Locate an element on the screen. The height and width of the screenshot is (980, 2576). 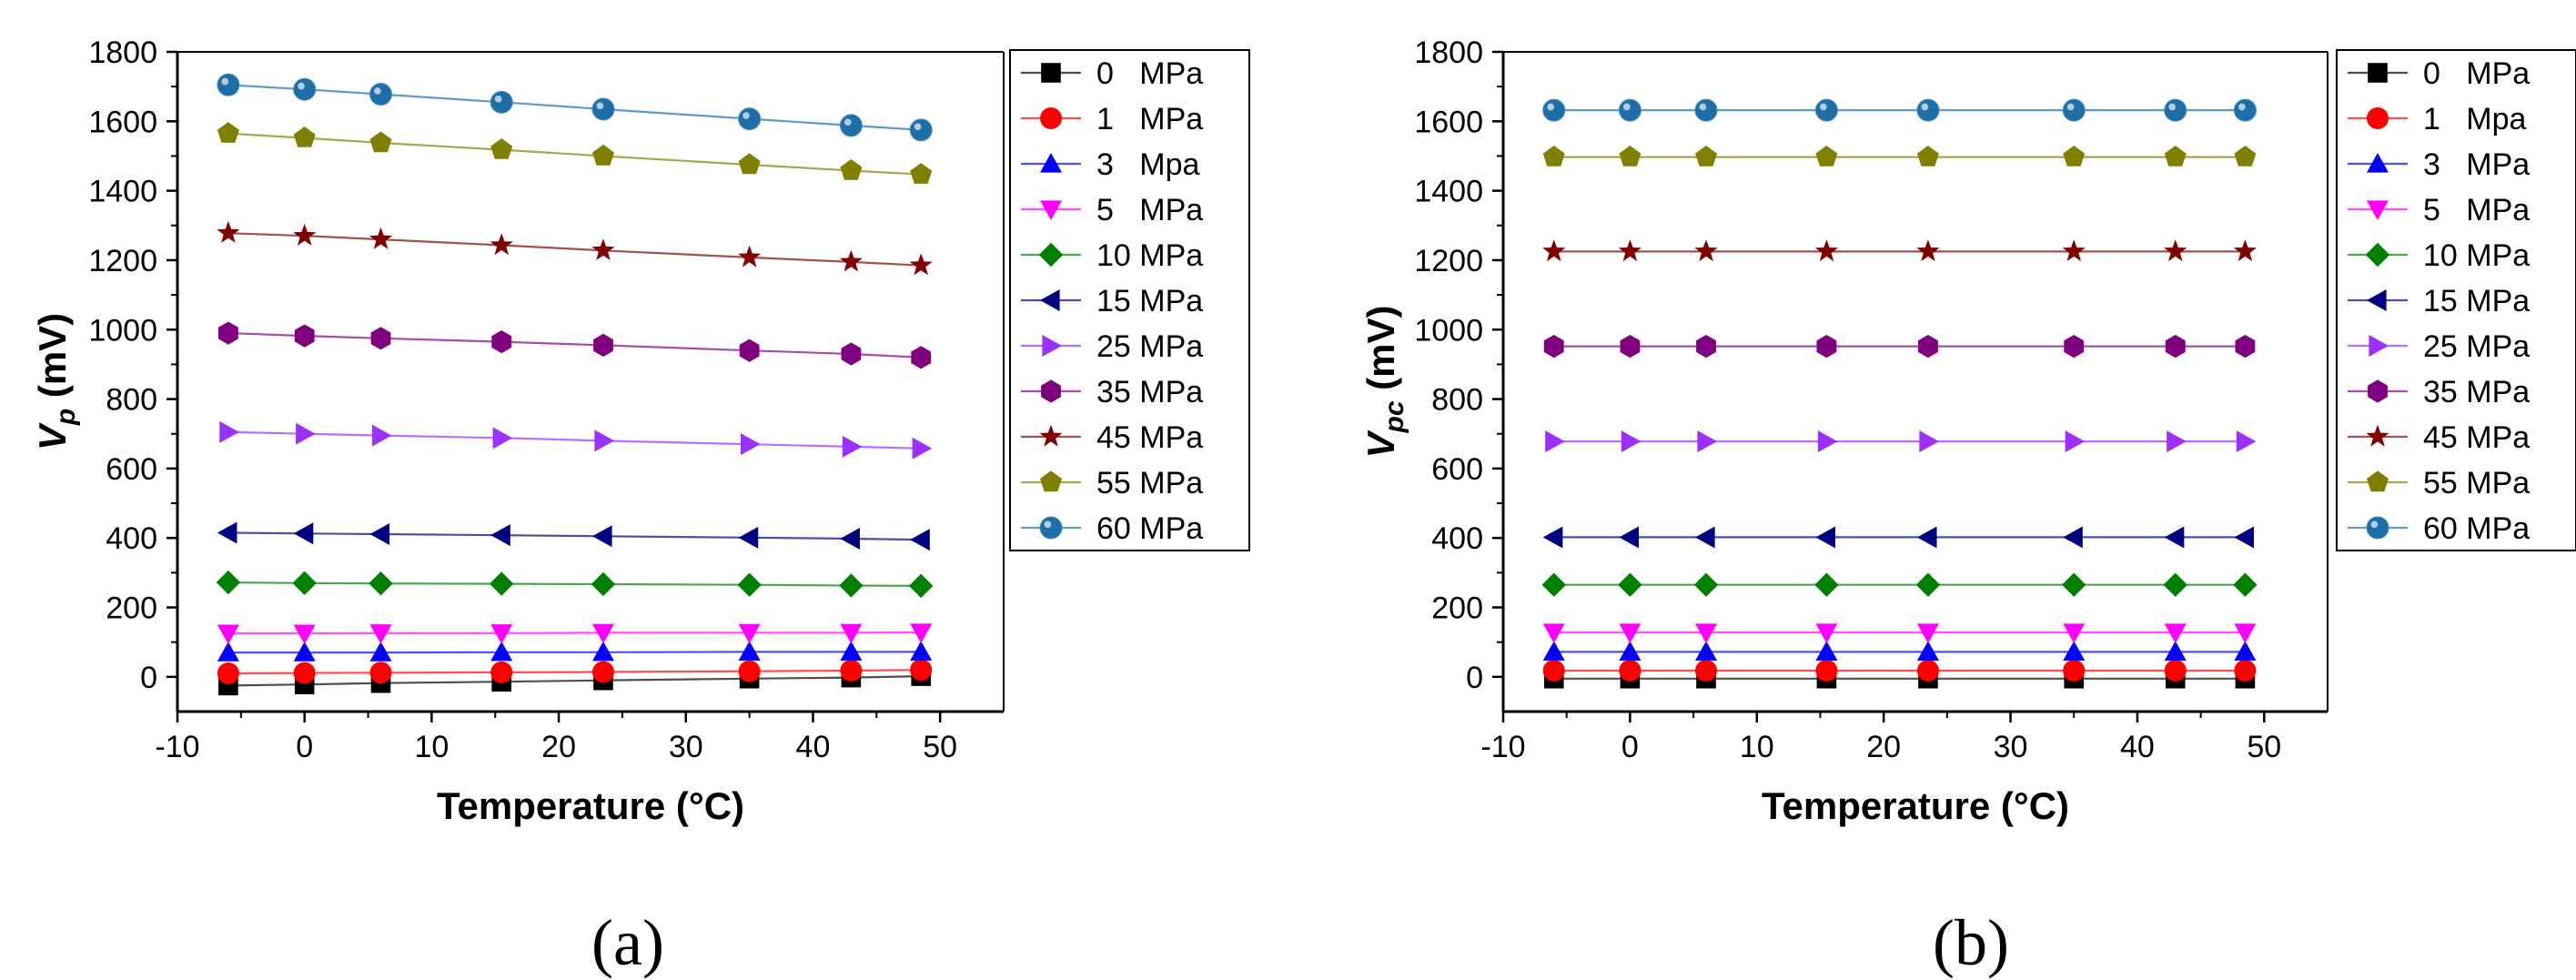
data-point-s6-p3 is located at coordinates (502, 438).